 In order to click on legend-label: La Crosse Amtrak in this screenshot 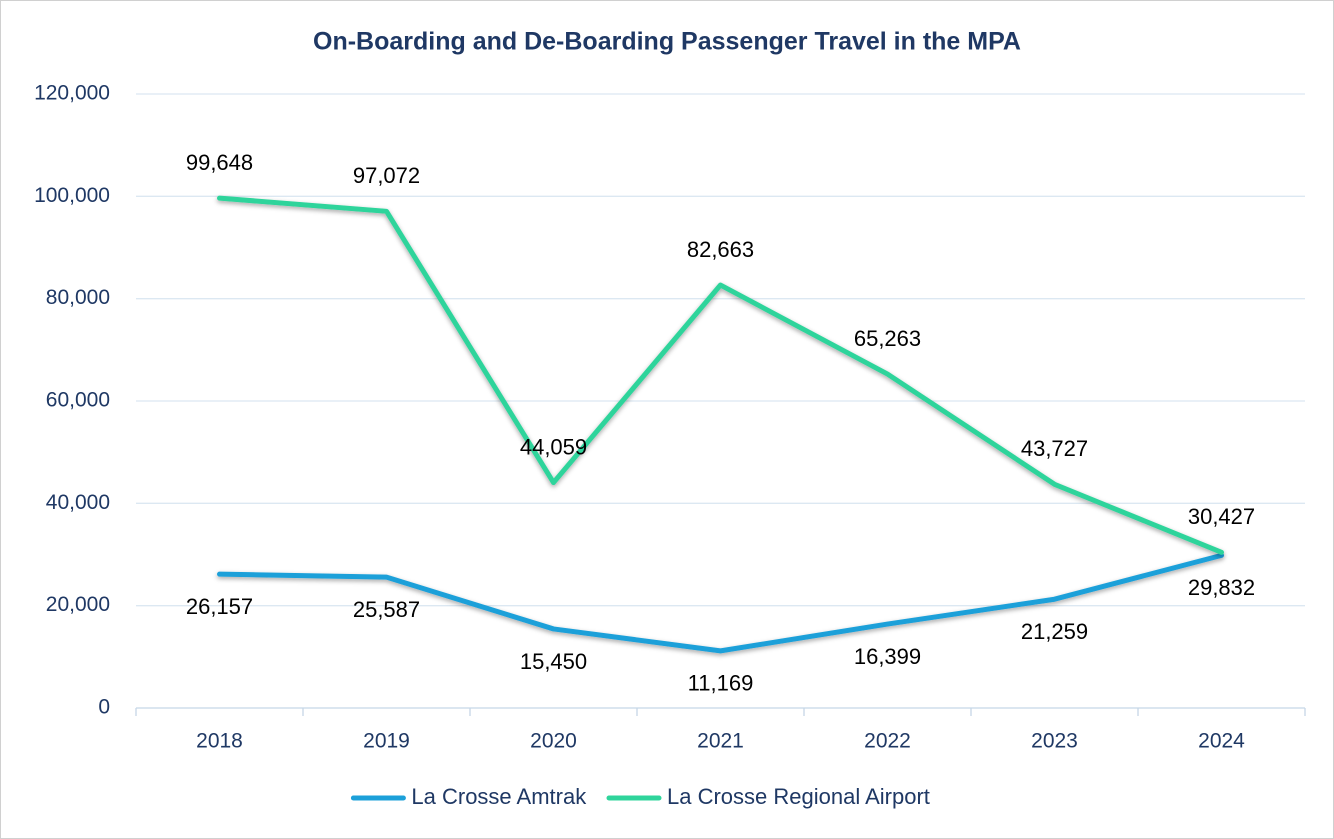, I will do `click(499, 796)`.